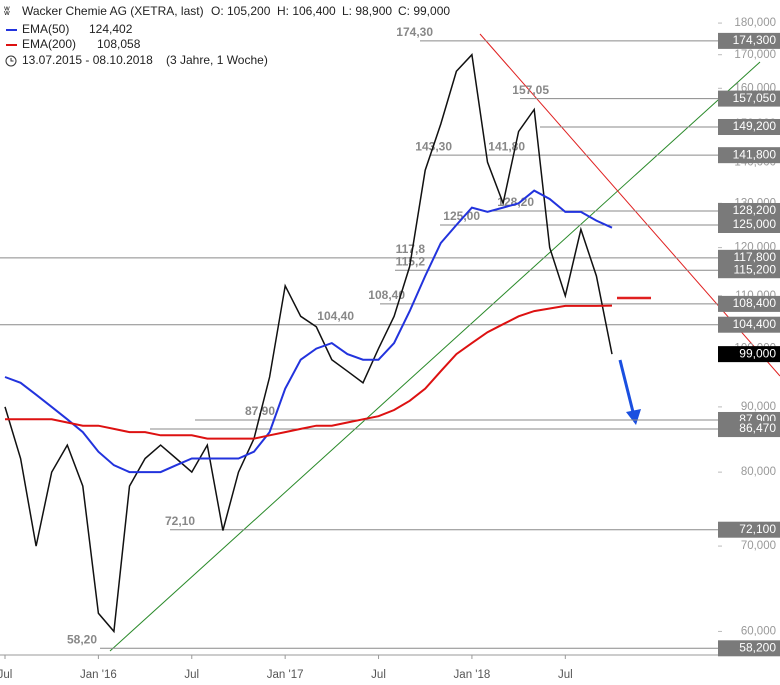  I want to click on level-label: 157,050, so click(755, 98).